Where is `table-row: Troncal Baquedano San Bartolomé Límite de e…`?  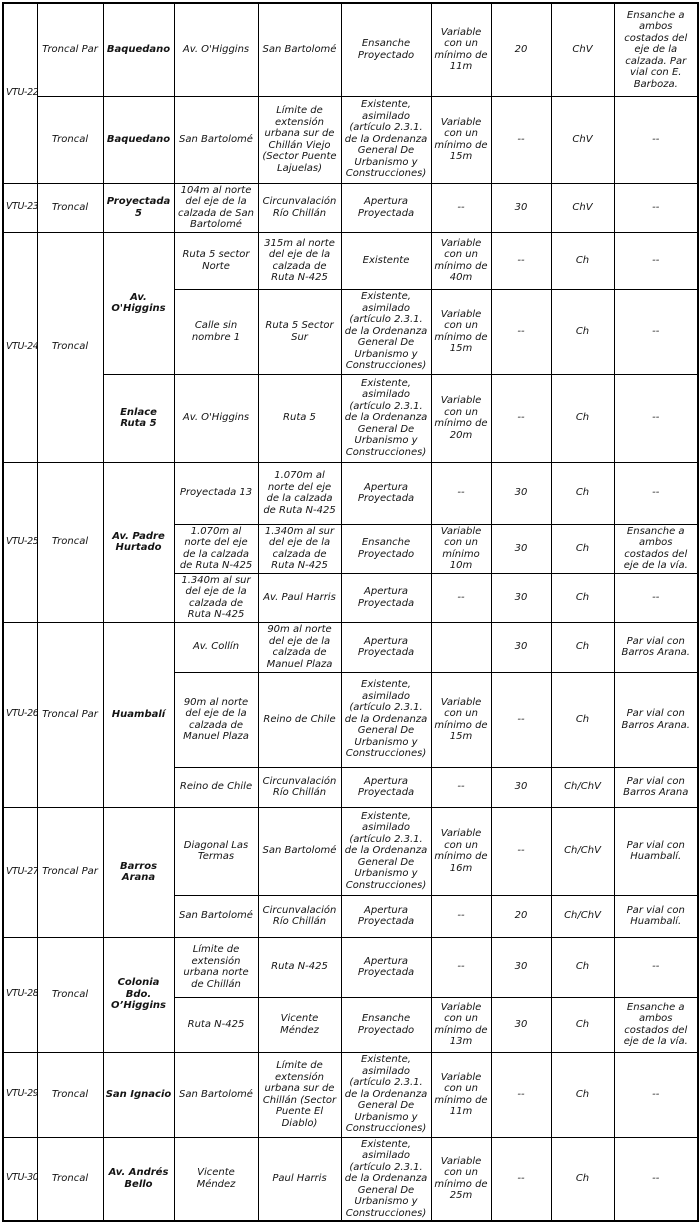 table-row: Troncal Baquedano San Bartolomé Límite de e… is located at coordinates (351, 139).